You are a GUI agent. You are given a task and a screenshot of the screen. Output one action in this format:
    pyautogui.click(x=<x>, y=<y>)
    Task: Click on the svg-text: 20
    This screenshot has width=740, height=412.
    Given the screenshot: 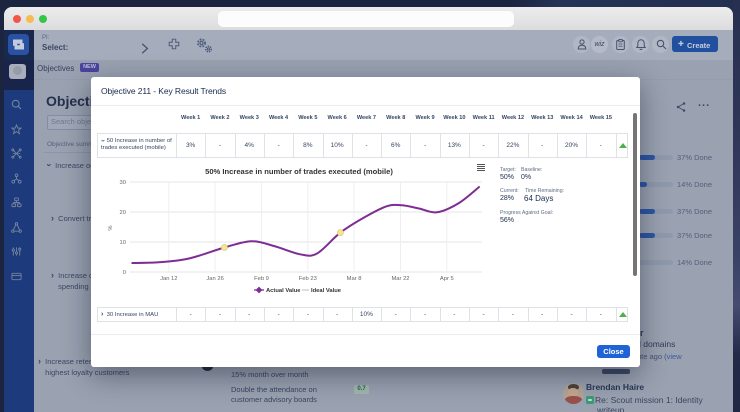 What is the action you would take?
    pyautogui.click(x=123, y=213)
    